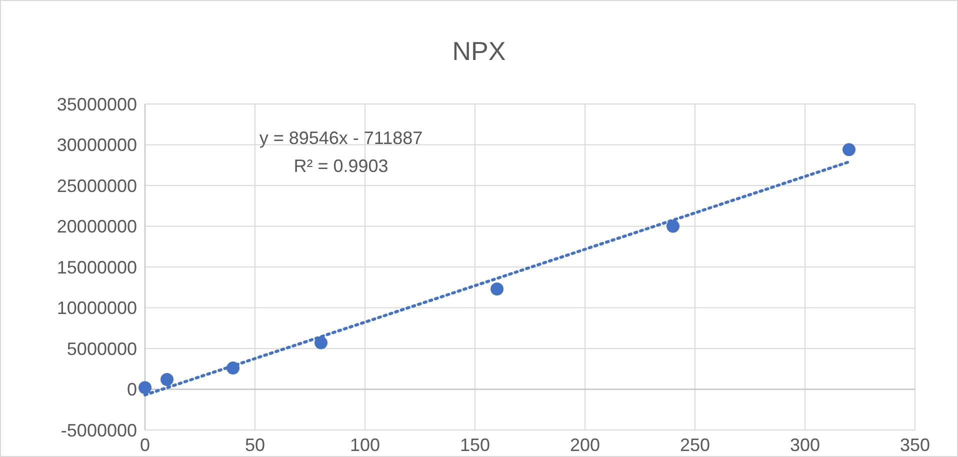  What do you see at coordinates (479, 51) in the screenshot?
I see `chart-title: NPX` at bounding box center [479, 51].